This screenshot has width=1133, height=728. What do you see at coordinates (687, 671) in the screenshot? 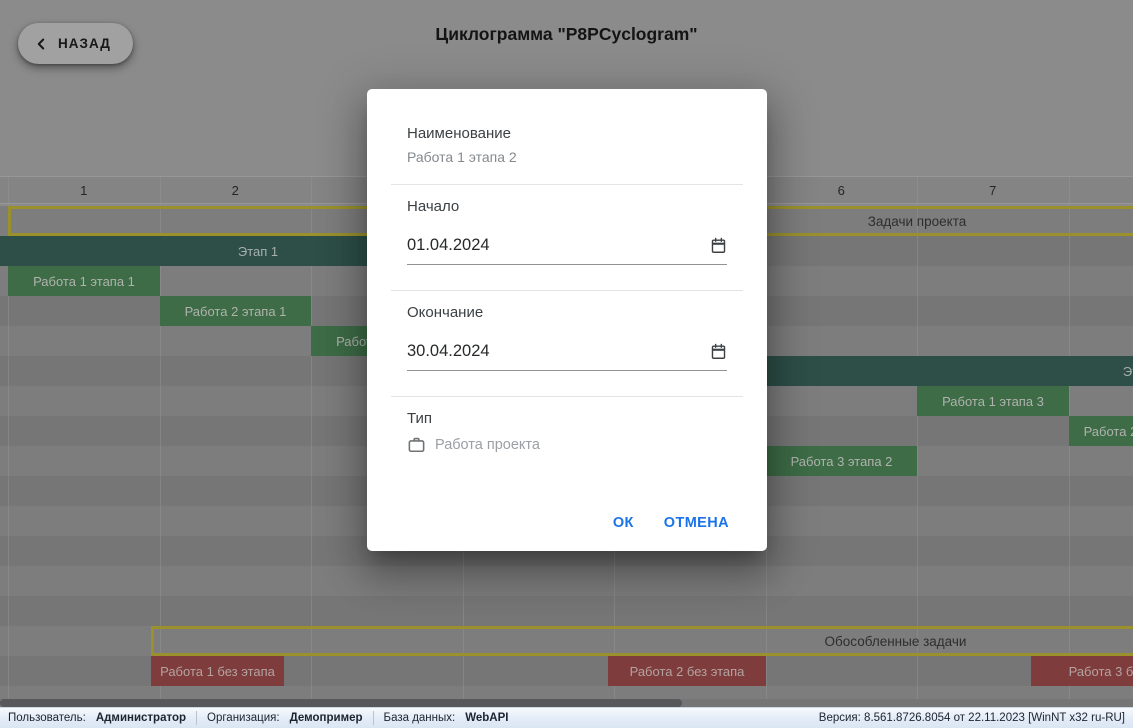
I see `gantt-bar: Работа 2 без этапа` at bounding box center [687, 671].